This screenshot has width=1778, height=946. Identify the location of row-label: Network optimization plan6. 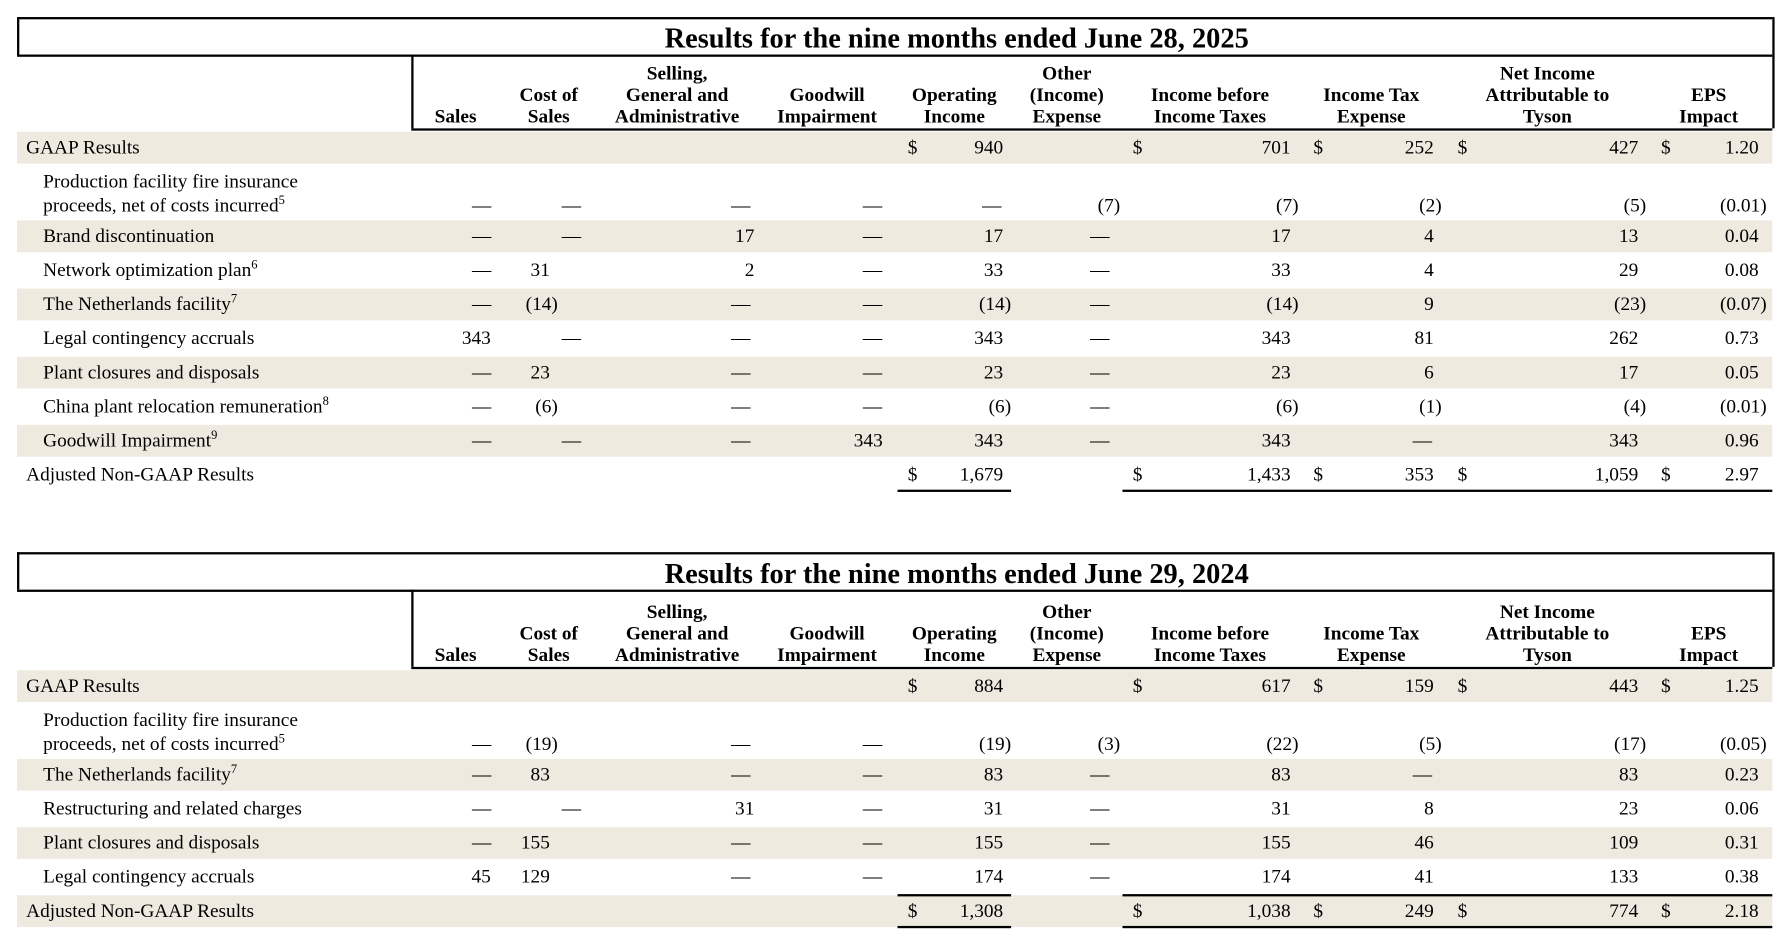
(150, 269).